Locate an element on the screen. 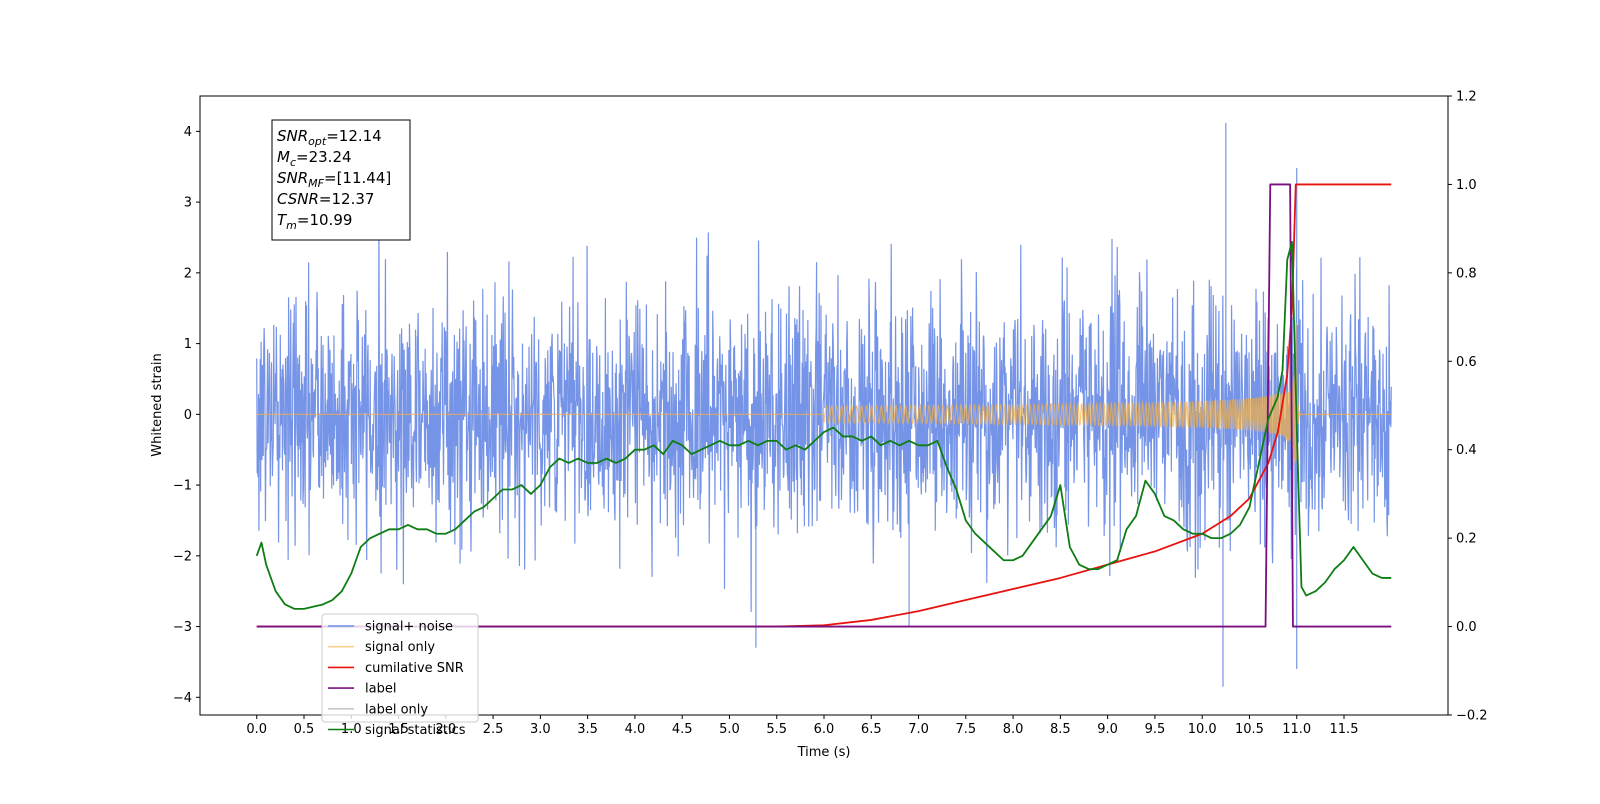 The height and width of the screenshot is (804, 1600). annotation-value: =12.37 is located at coordinates (347, 199).